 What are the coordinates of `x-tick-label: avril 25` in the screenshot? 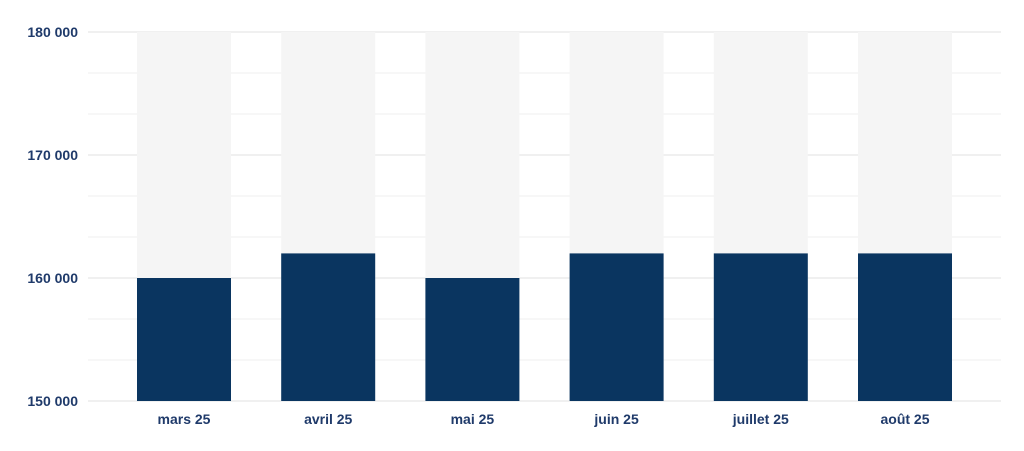 It's located at (328, 419).